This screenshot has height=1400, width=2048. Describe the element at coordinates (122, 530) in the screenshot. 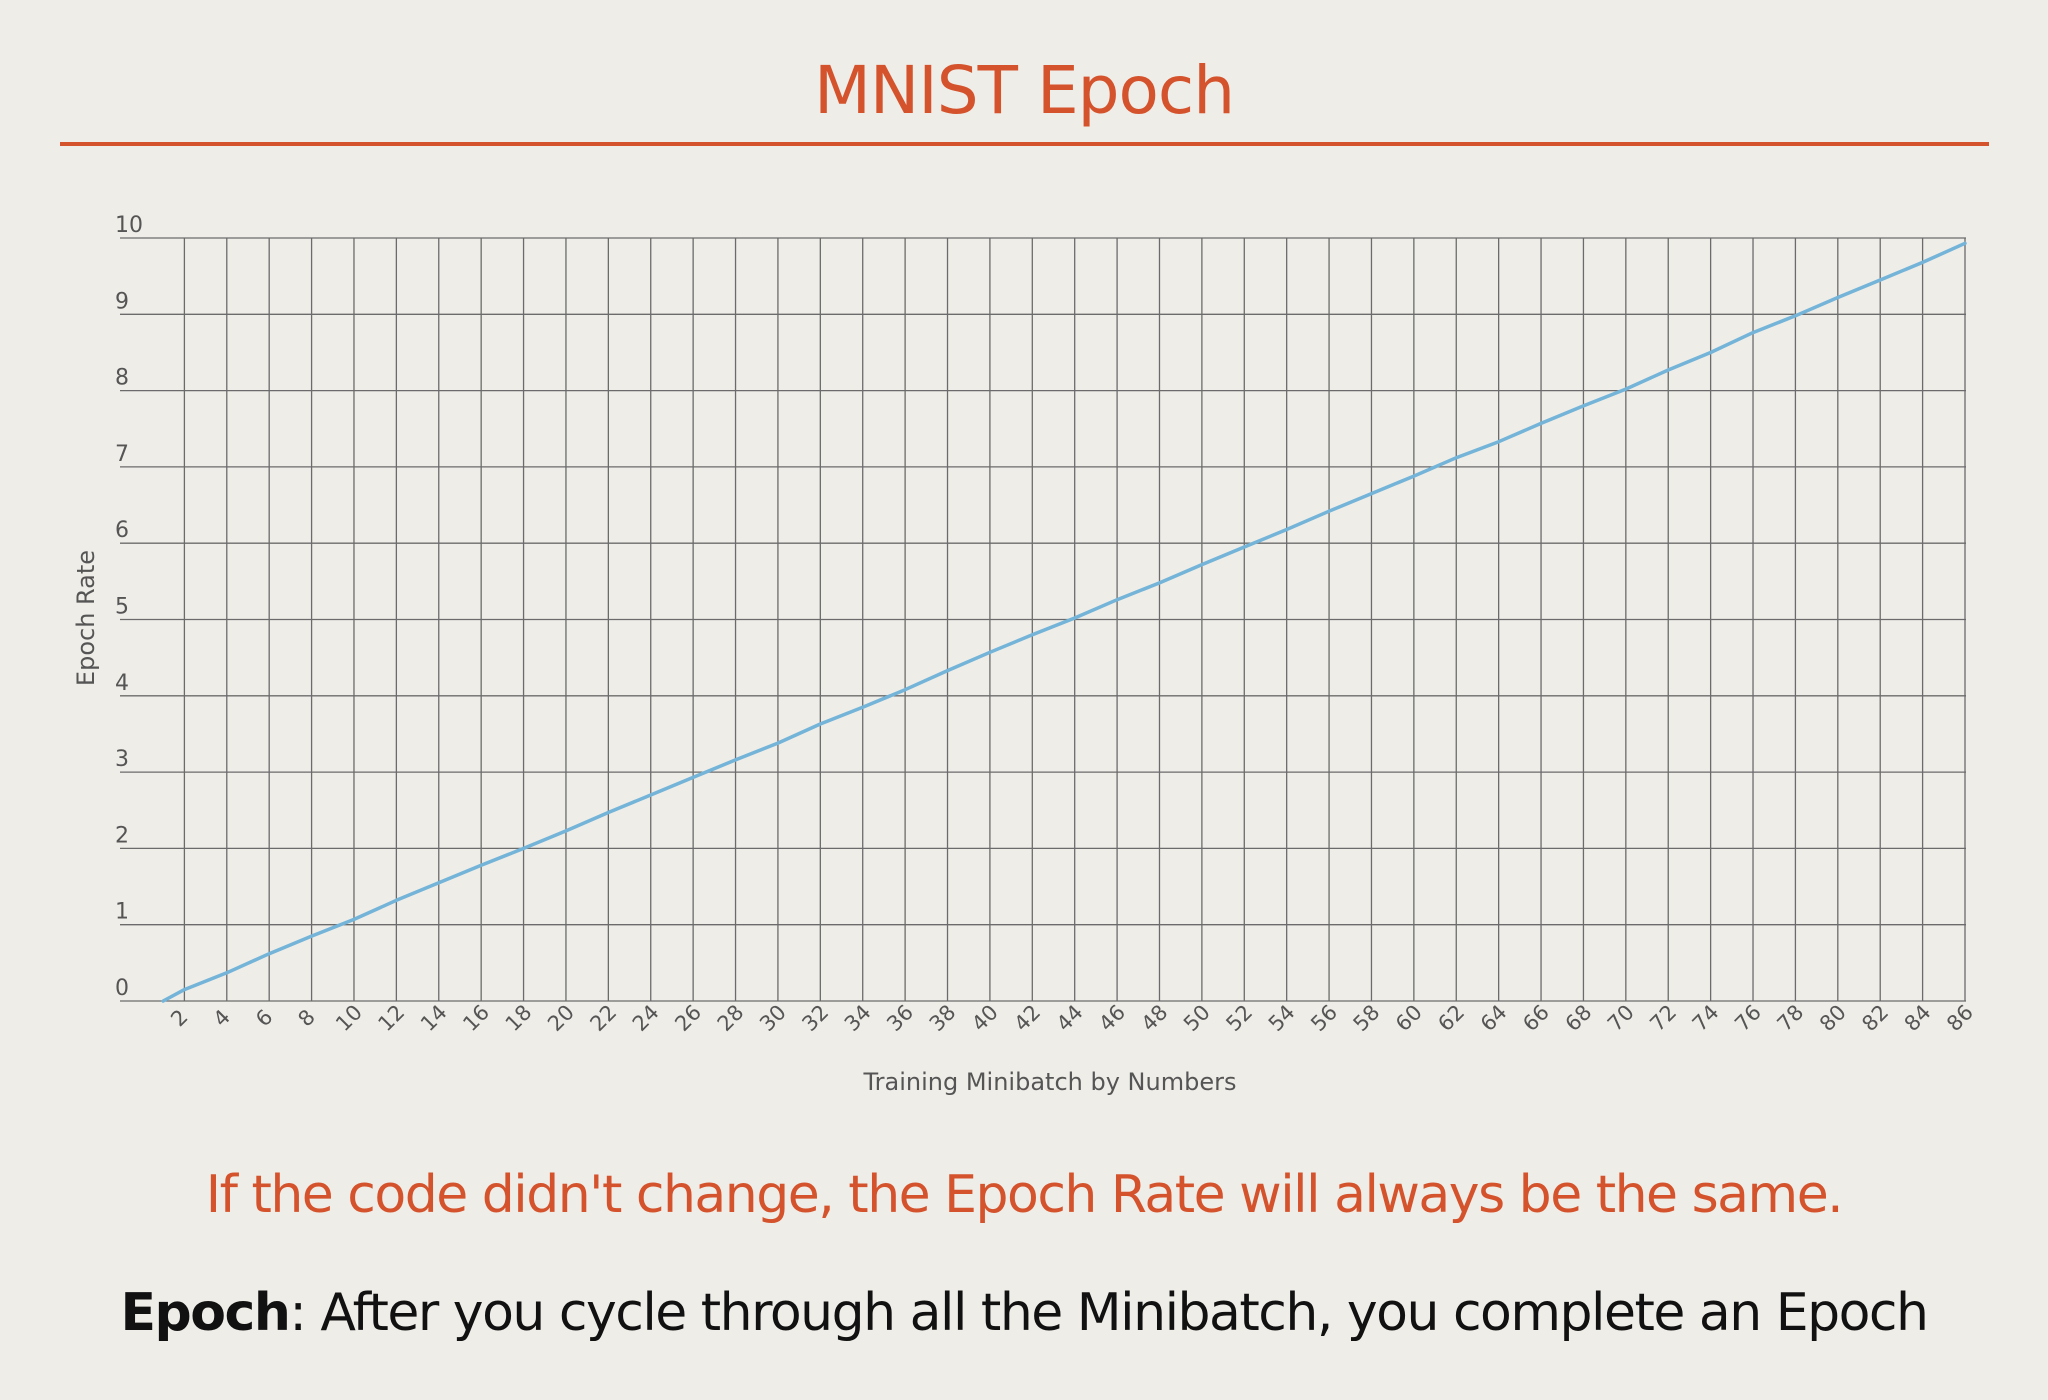

I see `y-tick-label: 6` at that location.